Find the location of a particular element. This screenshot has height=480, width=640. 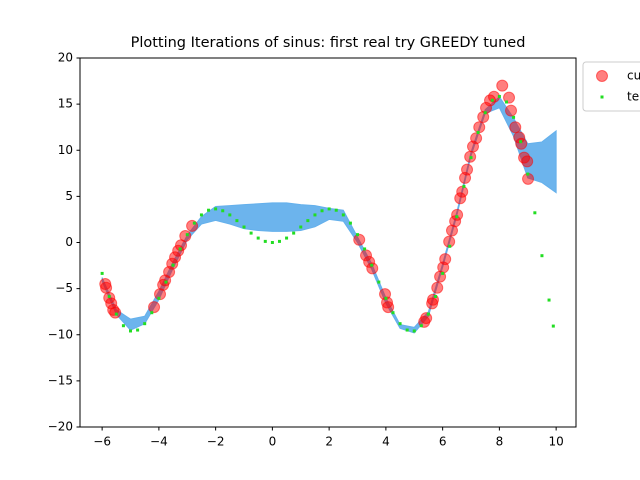

y-tick-label: −10 is located at coordinates (60, 334).